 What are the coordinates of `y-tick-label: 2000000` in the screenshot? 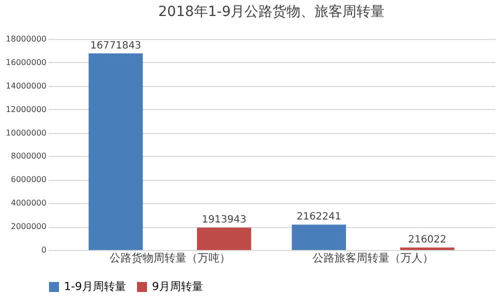 It's located at (28, 227).